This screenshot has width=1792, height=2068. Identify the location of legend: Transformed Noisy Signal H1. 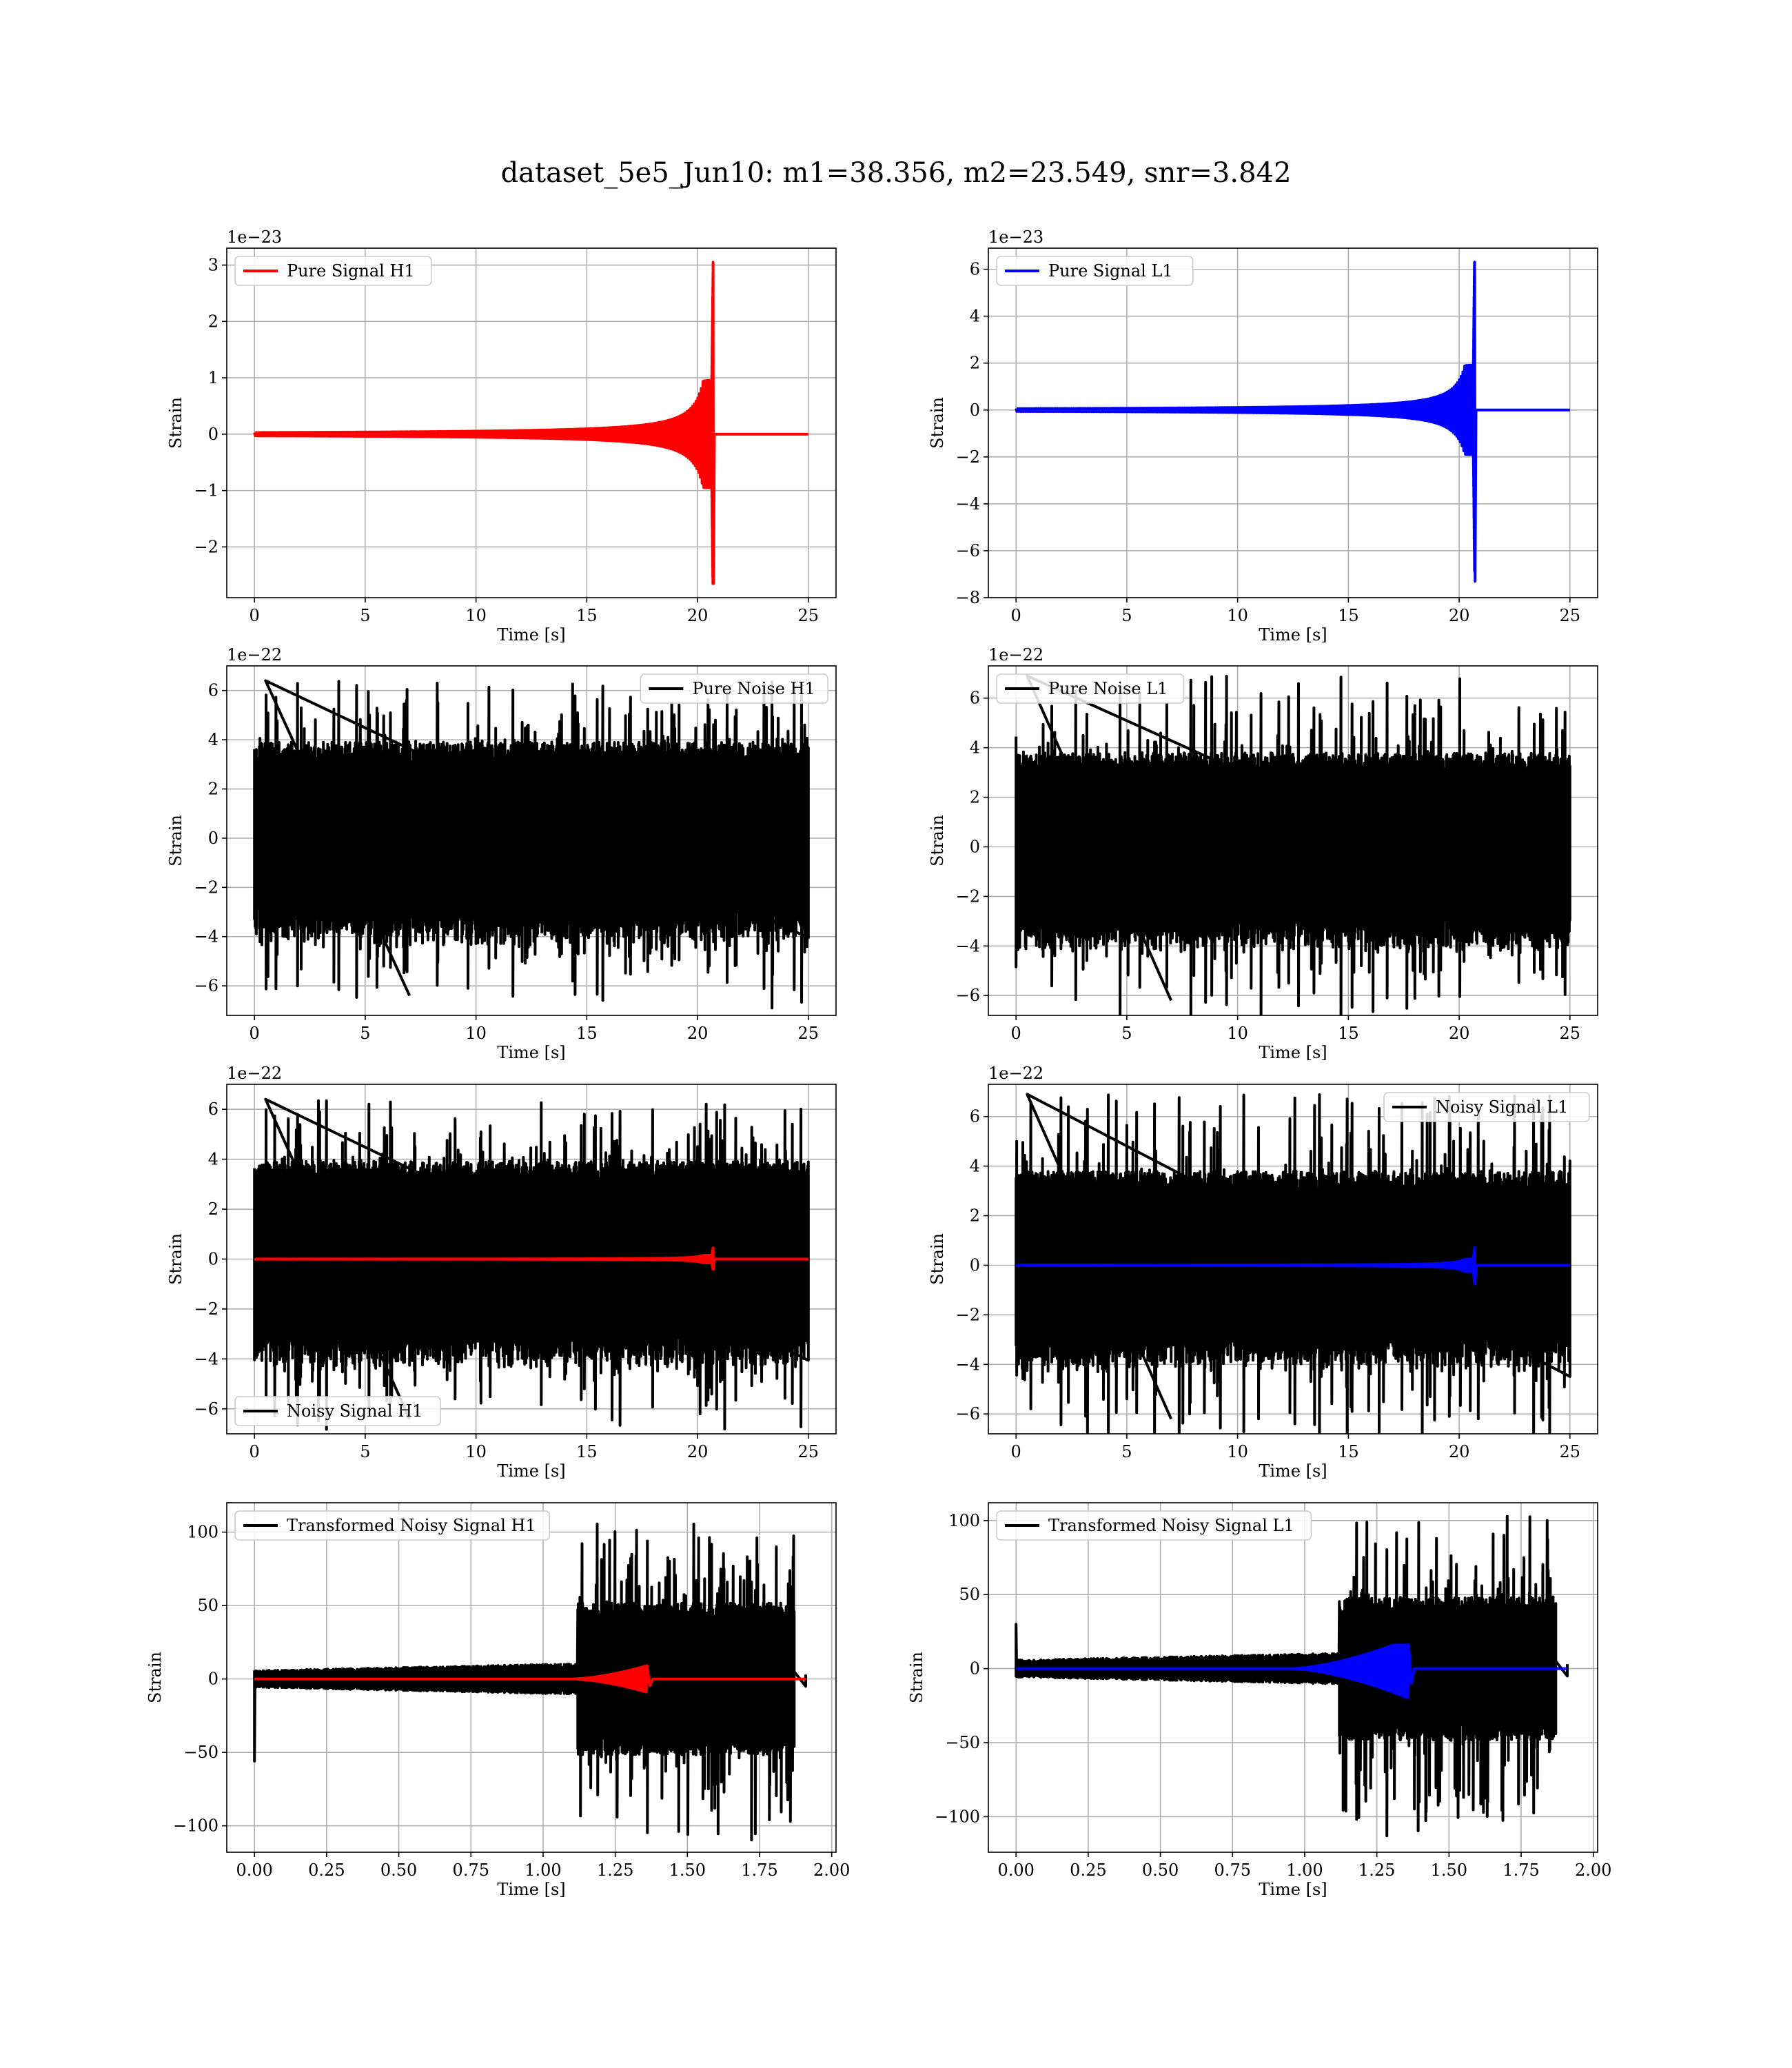
(392, 1526).